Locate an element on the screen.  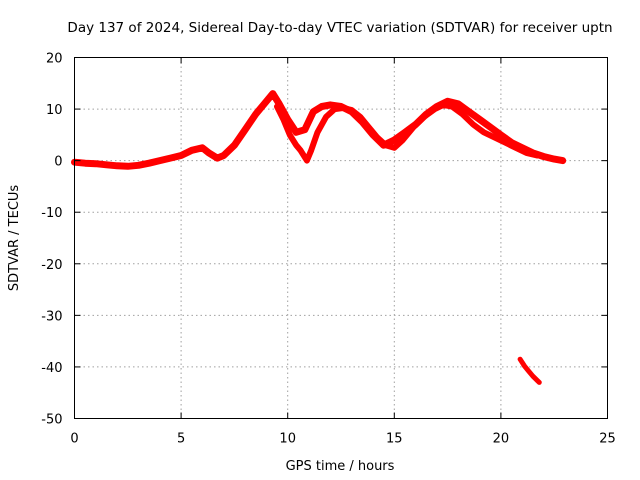
x-tick-label: 0 is located at coordinates (74, 439).